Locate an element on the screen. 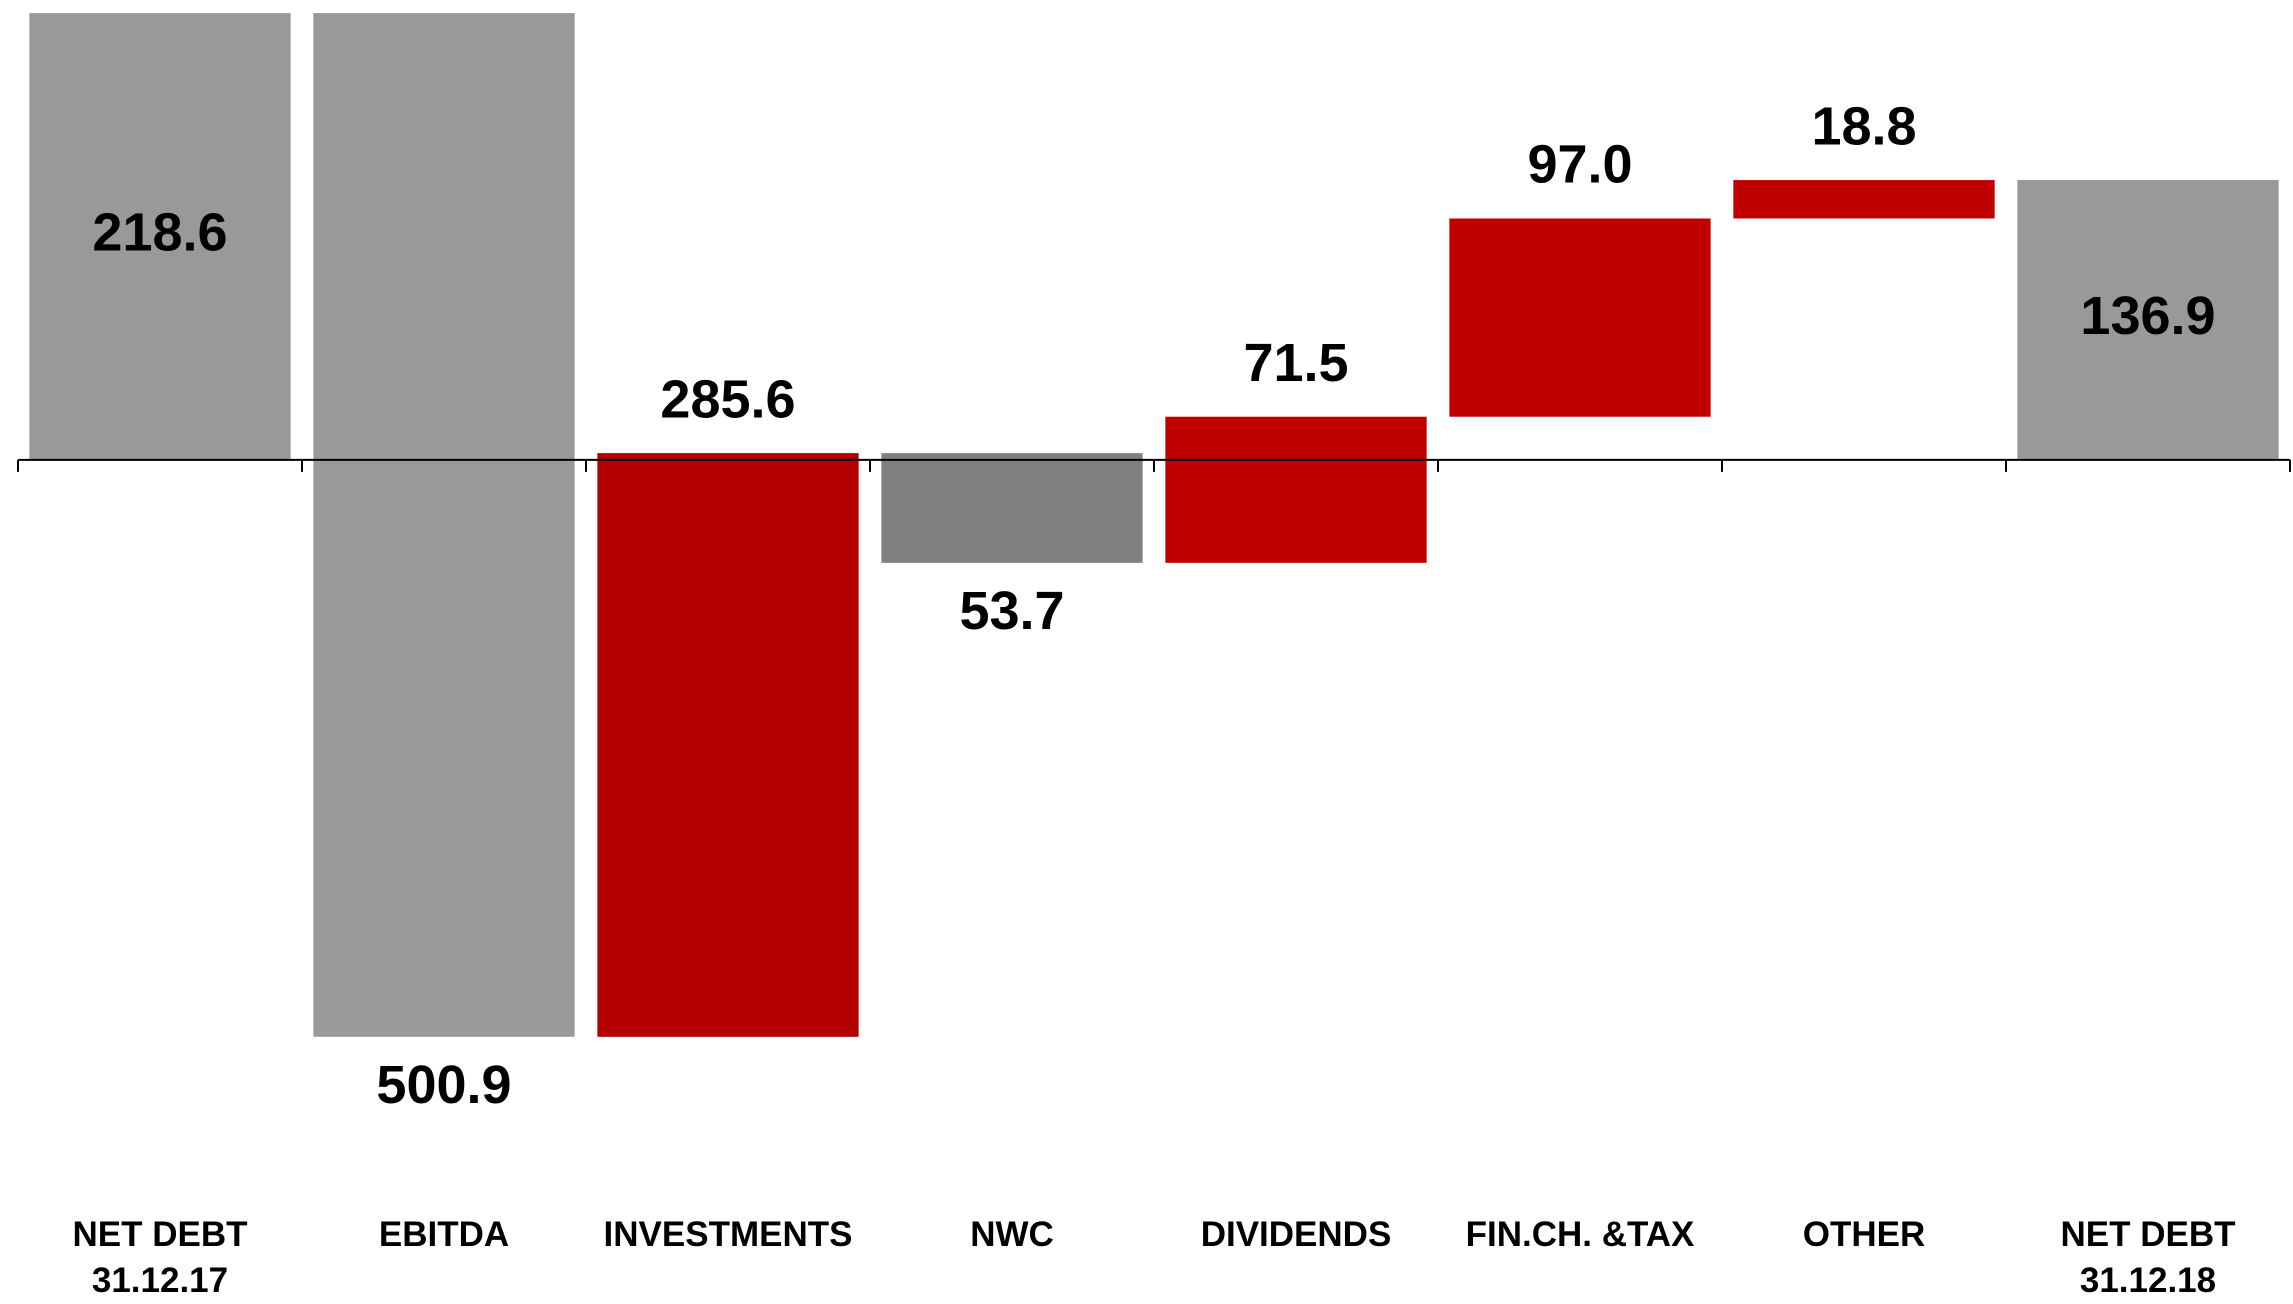  category-label: FIN.CH. &TAX is located at coordinates (1580, 1234).